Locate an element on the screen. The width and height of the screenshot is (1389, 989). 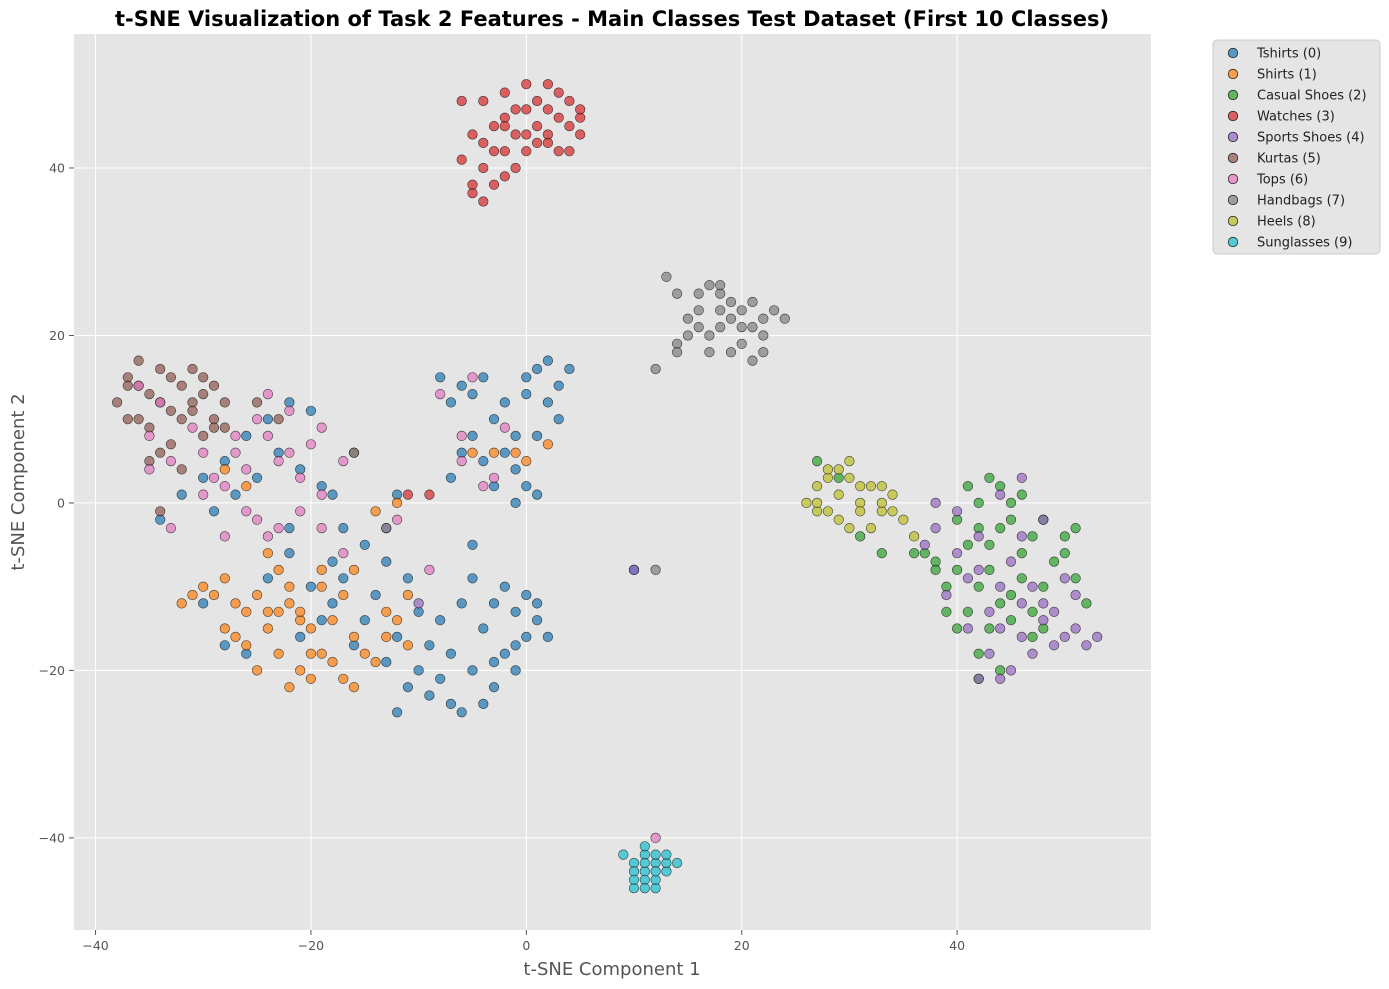
legend-label: Kurtas (5) is located at coordinates (1289, 159).